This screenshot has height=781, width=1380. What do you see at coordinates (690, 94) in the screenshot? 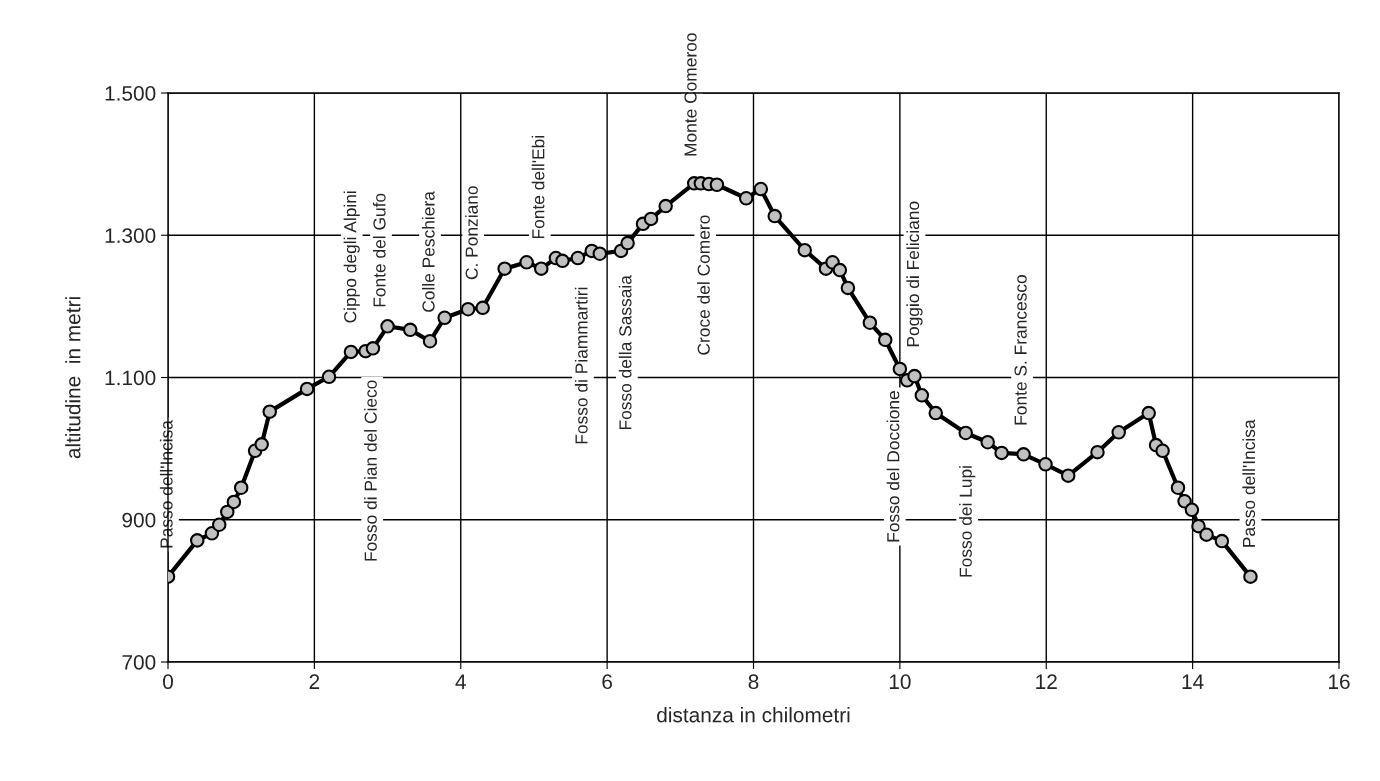
I see `annotation: Monte Comeroo` at bounding box center [690, 94].